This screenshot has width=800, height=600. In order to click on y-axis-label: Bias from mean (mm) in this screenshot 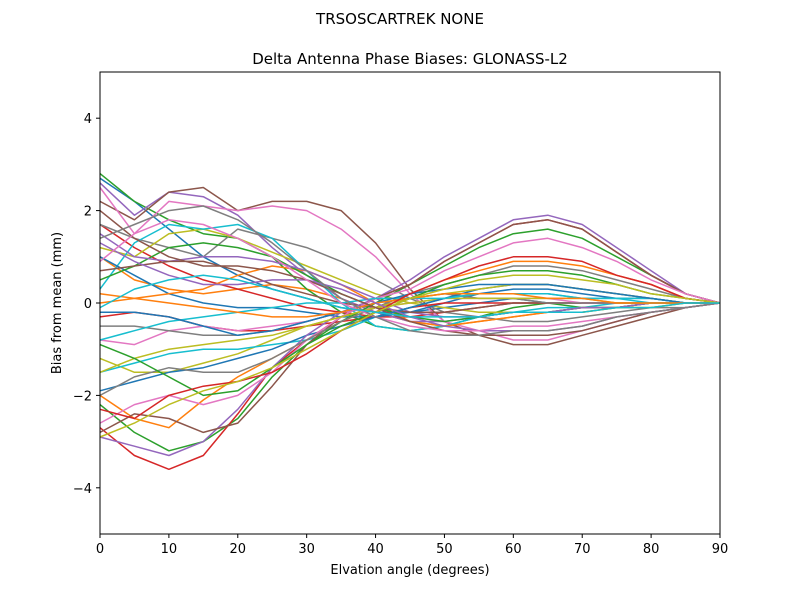, I will do `click(57, 303)`.